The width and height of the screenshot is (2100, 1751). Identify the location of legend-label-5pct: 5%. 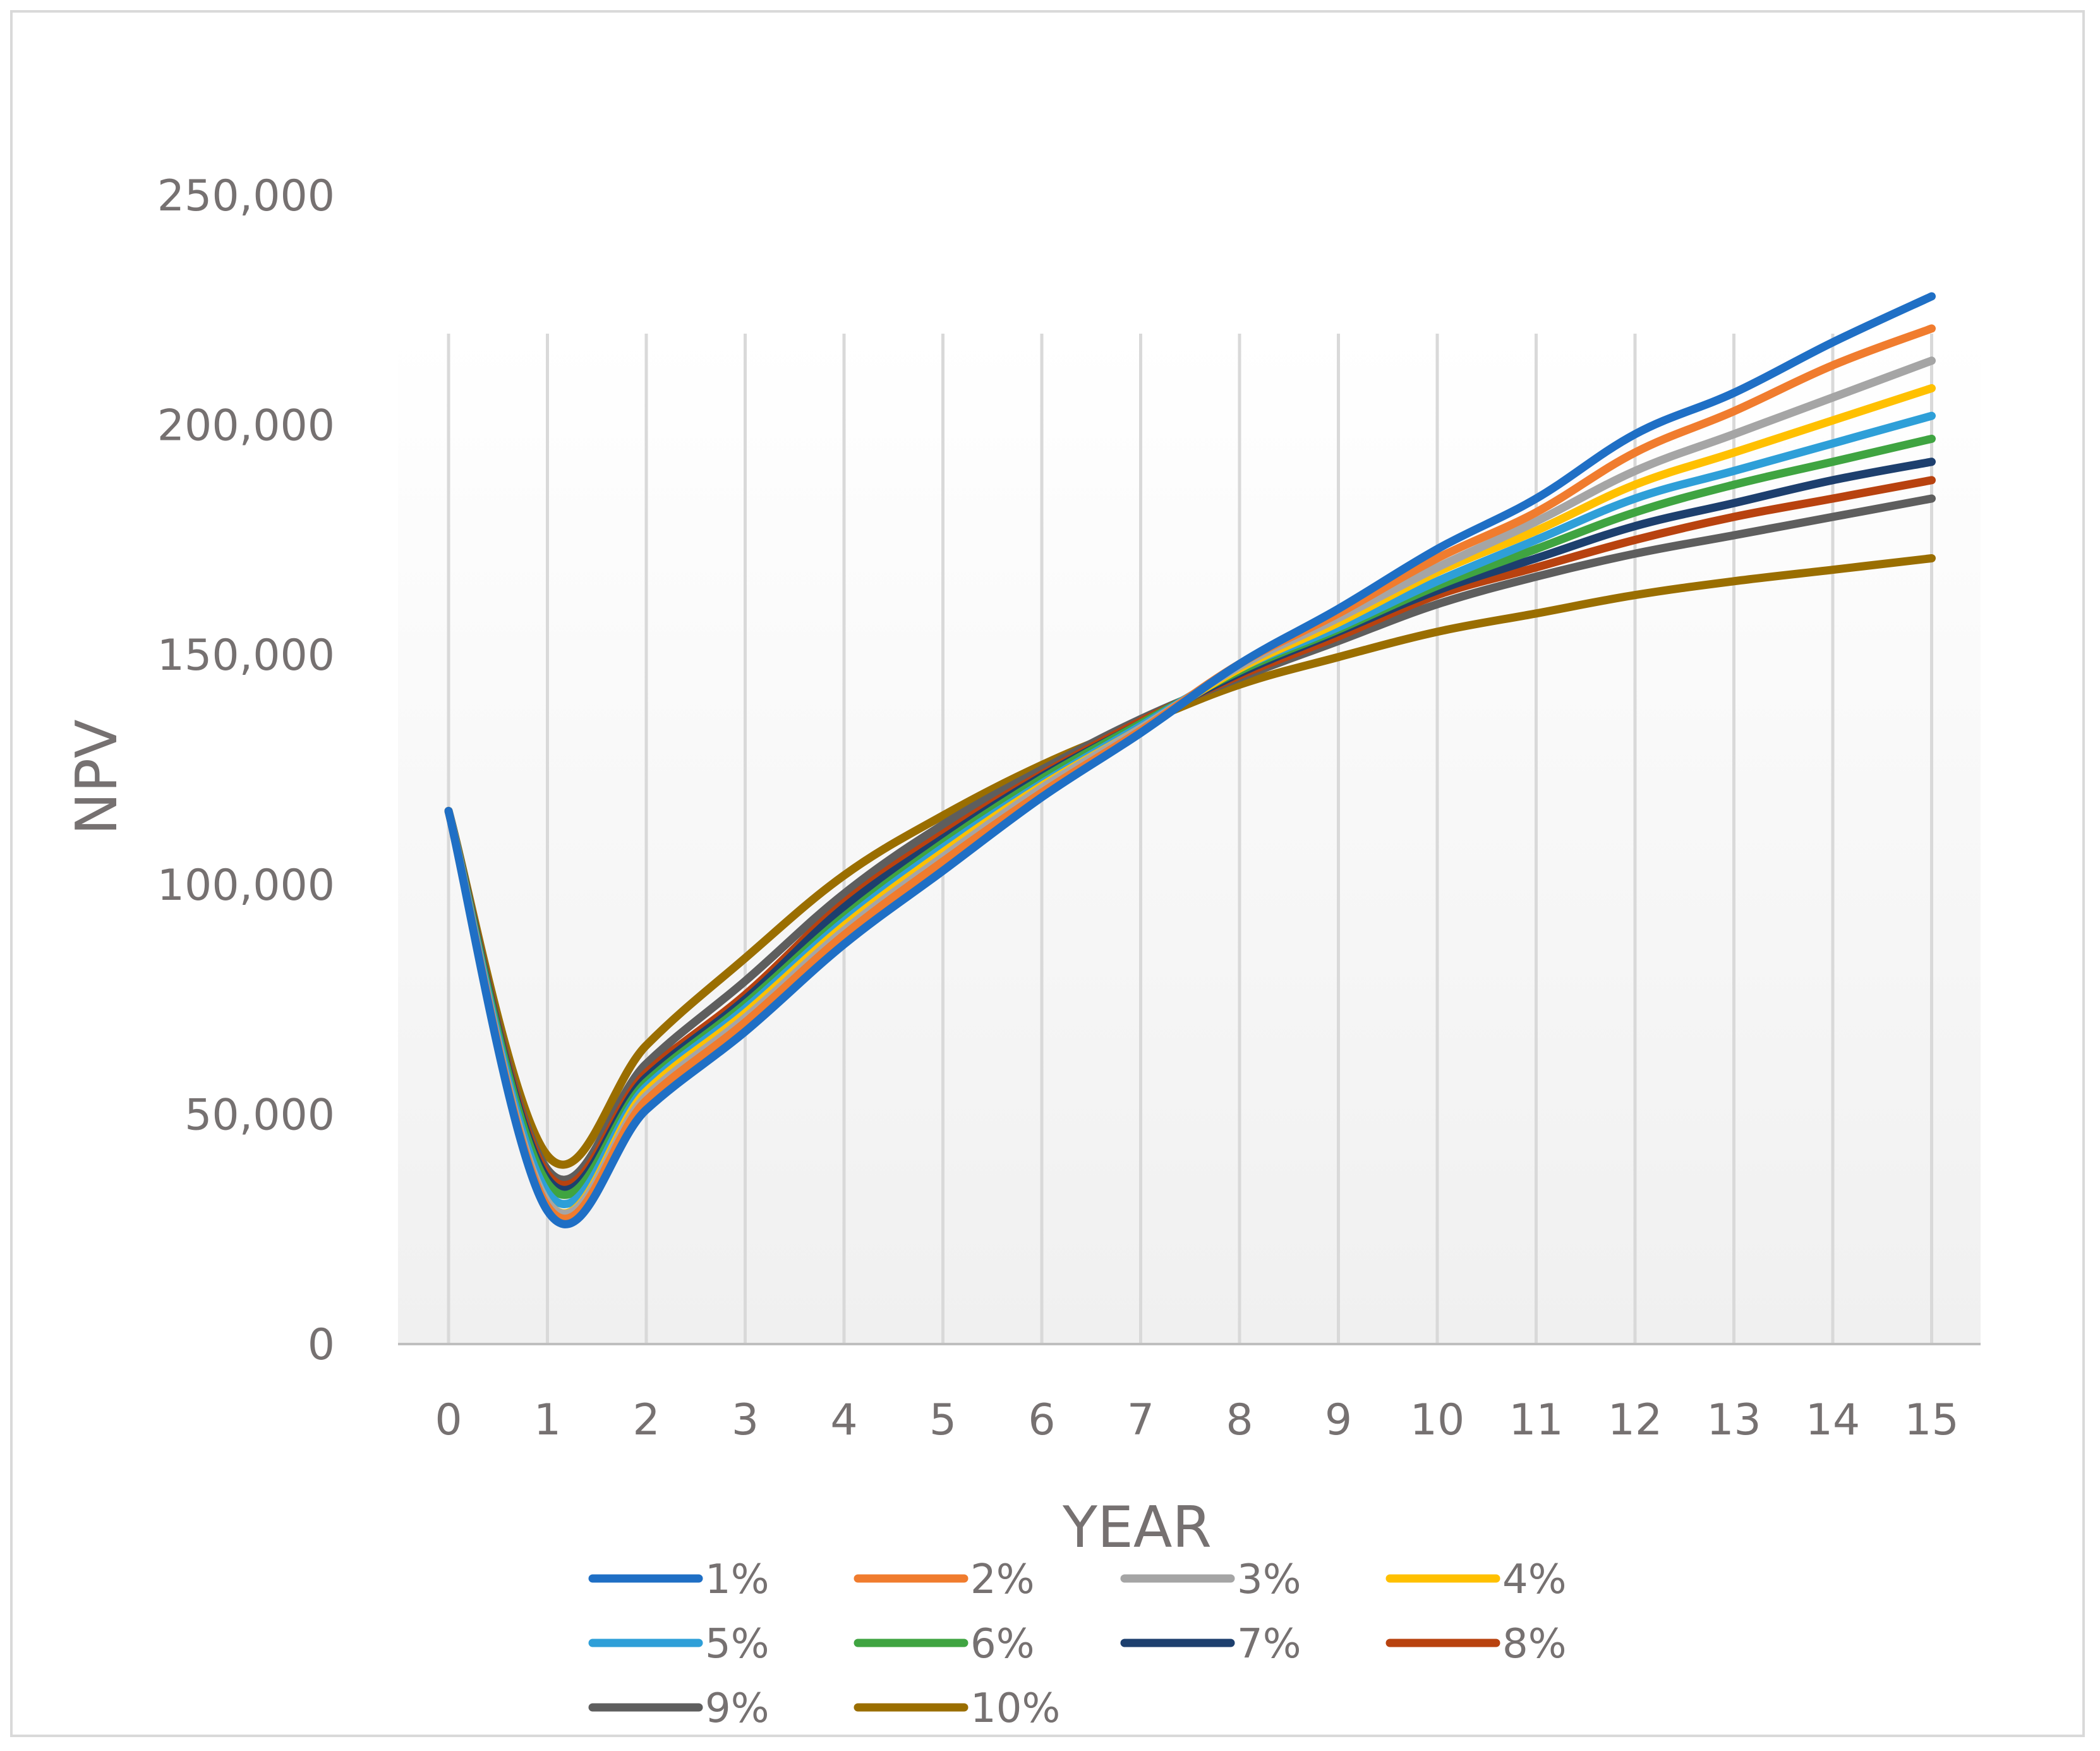
(737, 1644).